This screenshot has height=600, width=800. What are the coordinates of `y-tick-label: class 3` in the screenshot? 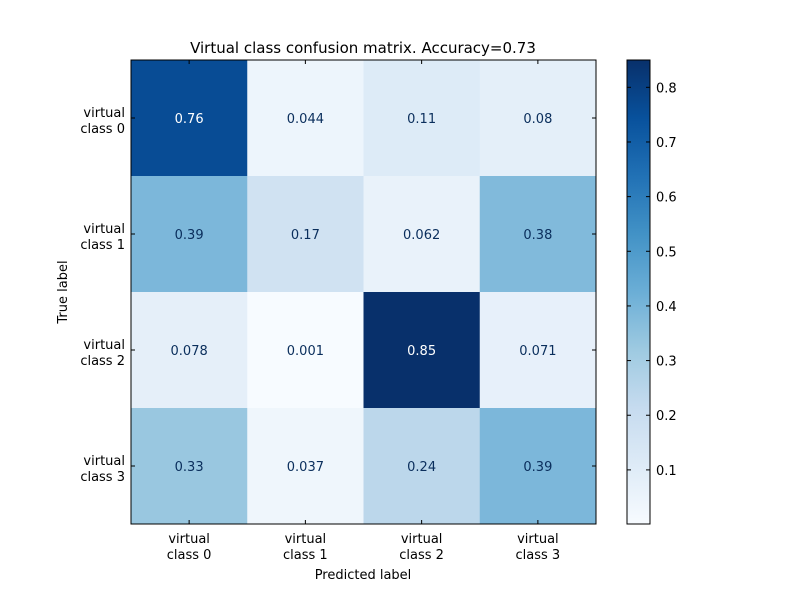 It's located at (102, 477).